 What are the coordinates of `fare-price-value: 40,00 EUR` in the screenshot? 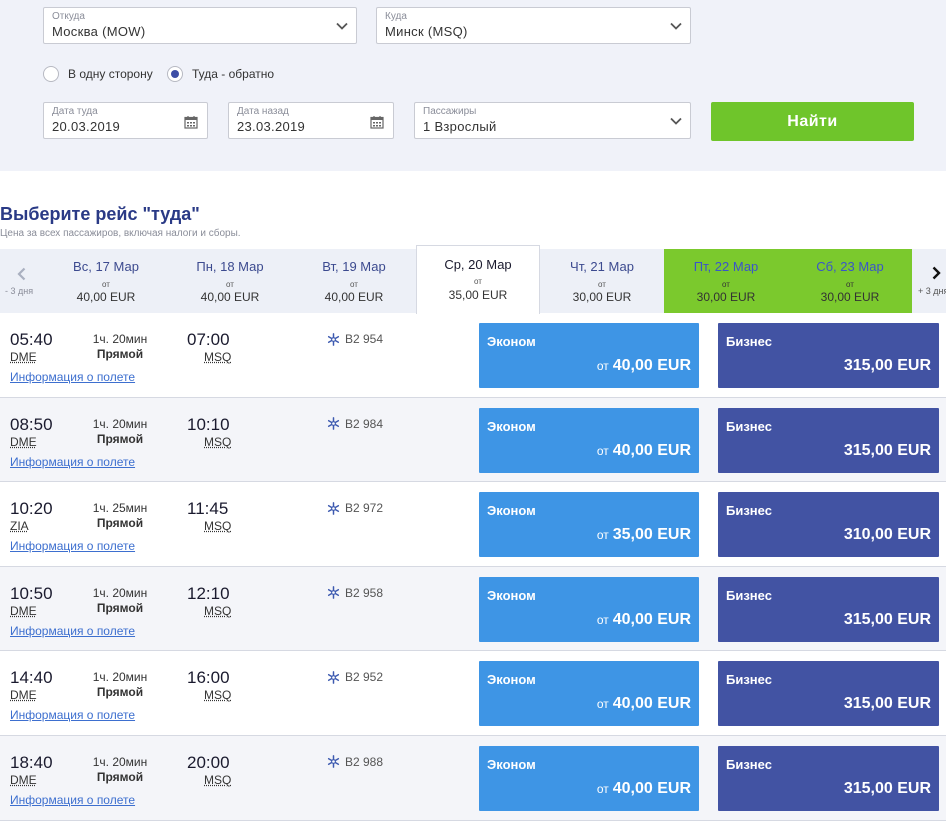 It's located at (652, 619).